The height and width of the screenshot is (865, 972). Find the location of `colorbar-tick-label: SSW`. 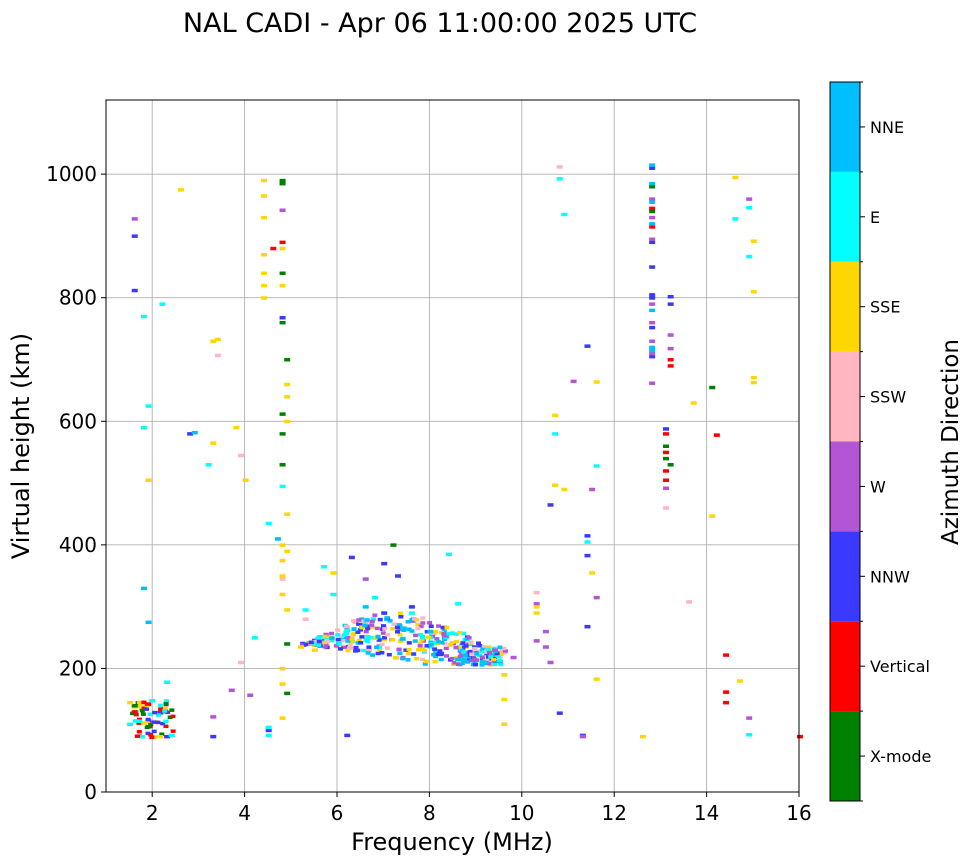

colorbar-tick-label: SSW is located at coordinates (888, 397).